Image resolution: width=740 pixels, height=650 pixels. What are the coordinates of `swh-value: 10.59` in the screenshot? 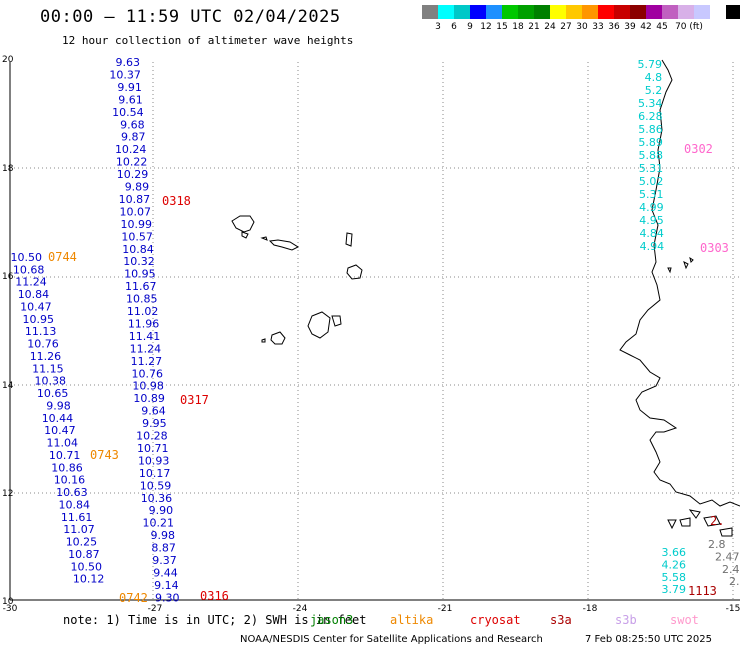 It's located at (156, 485).